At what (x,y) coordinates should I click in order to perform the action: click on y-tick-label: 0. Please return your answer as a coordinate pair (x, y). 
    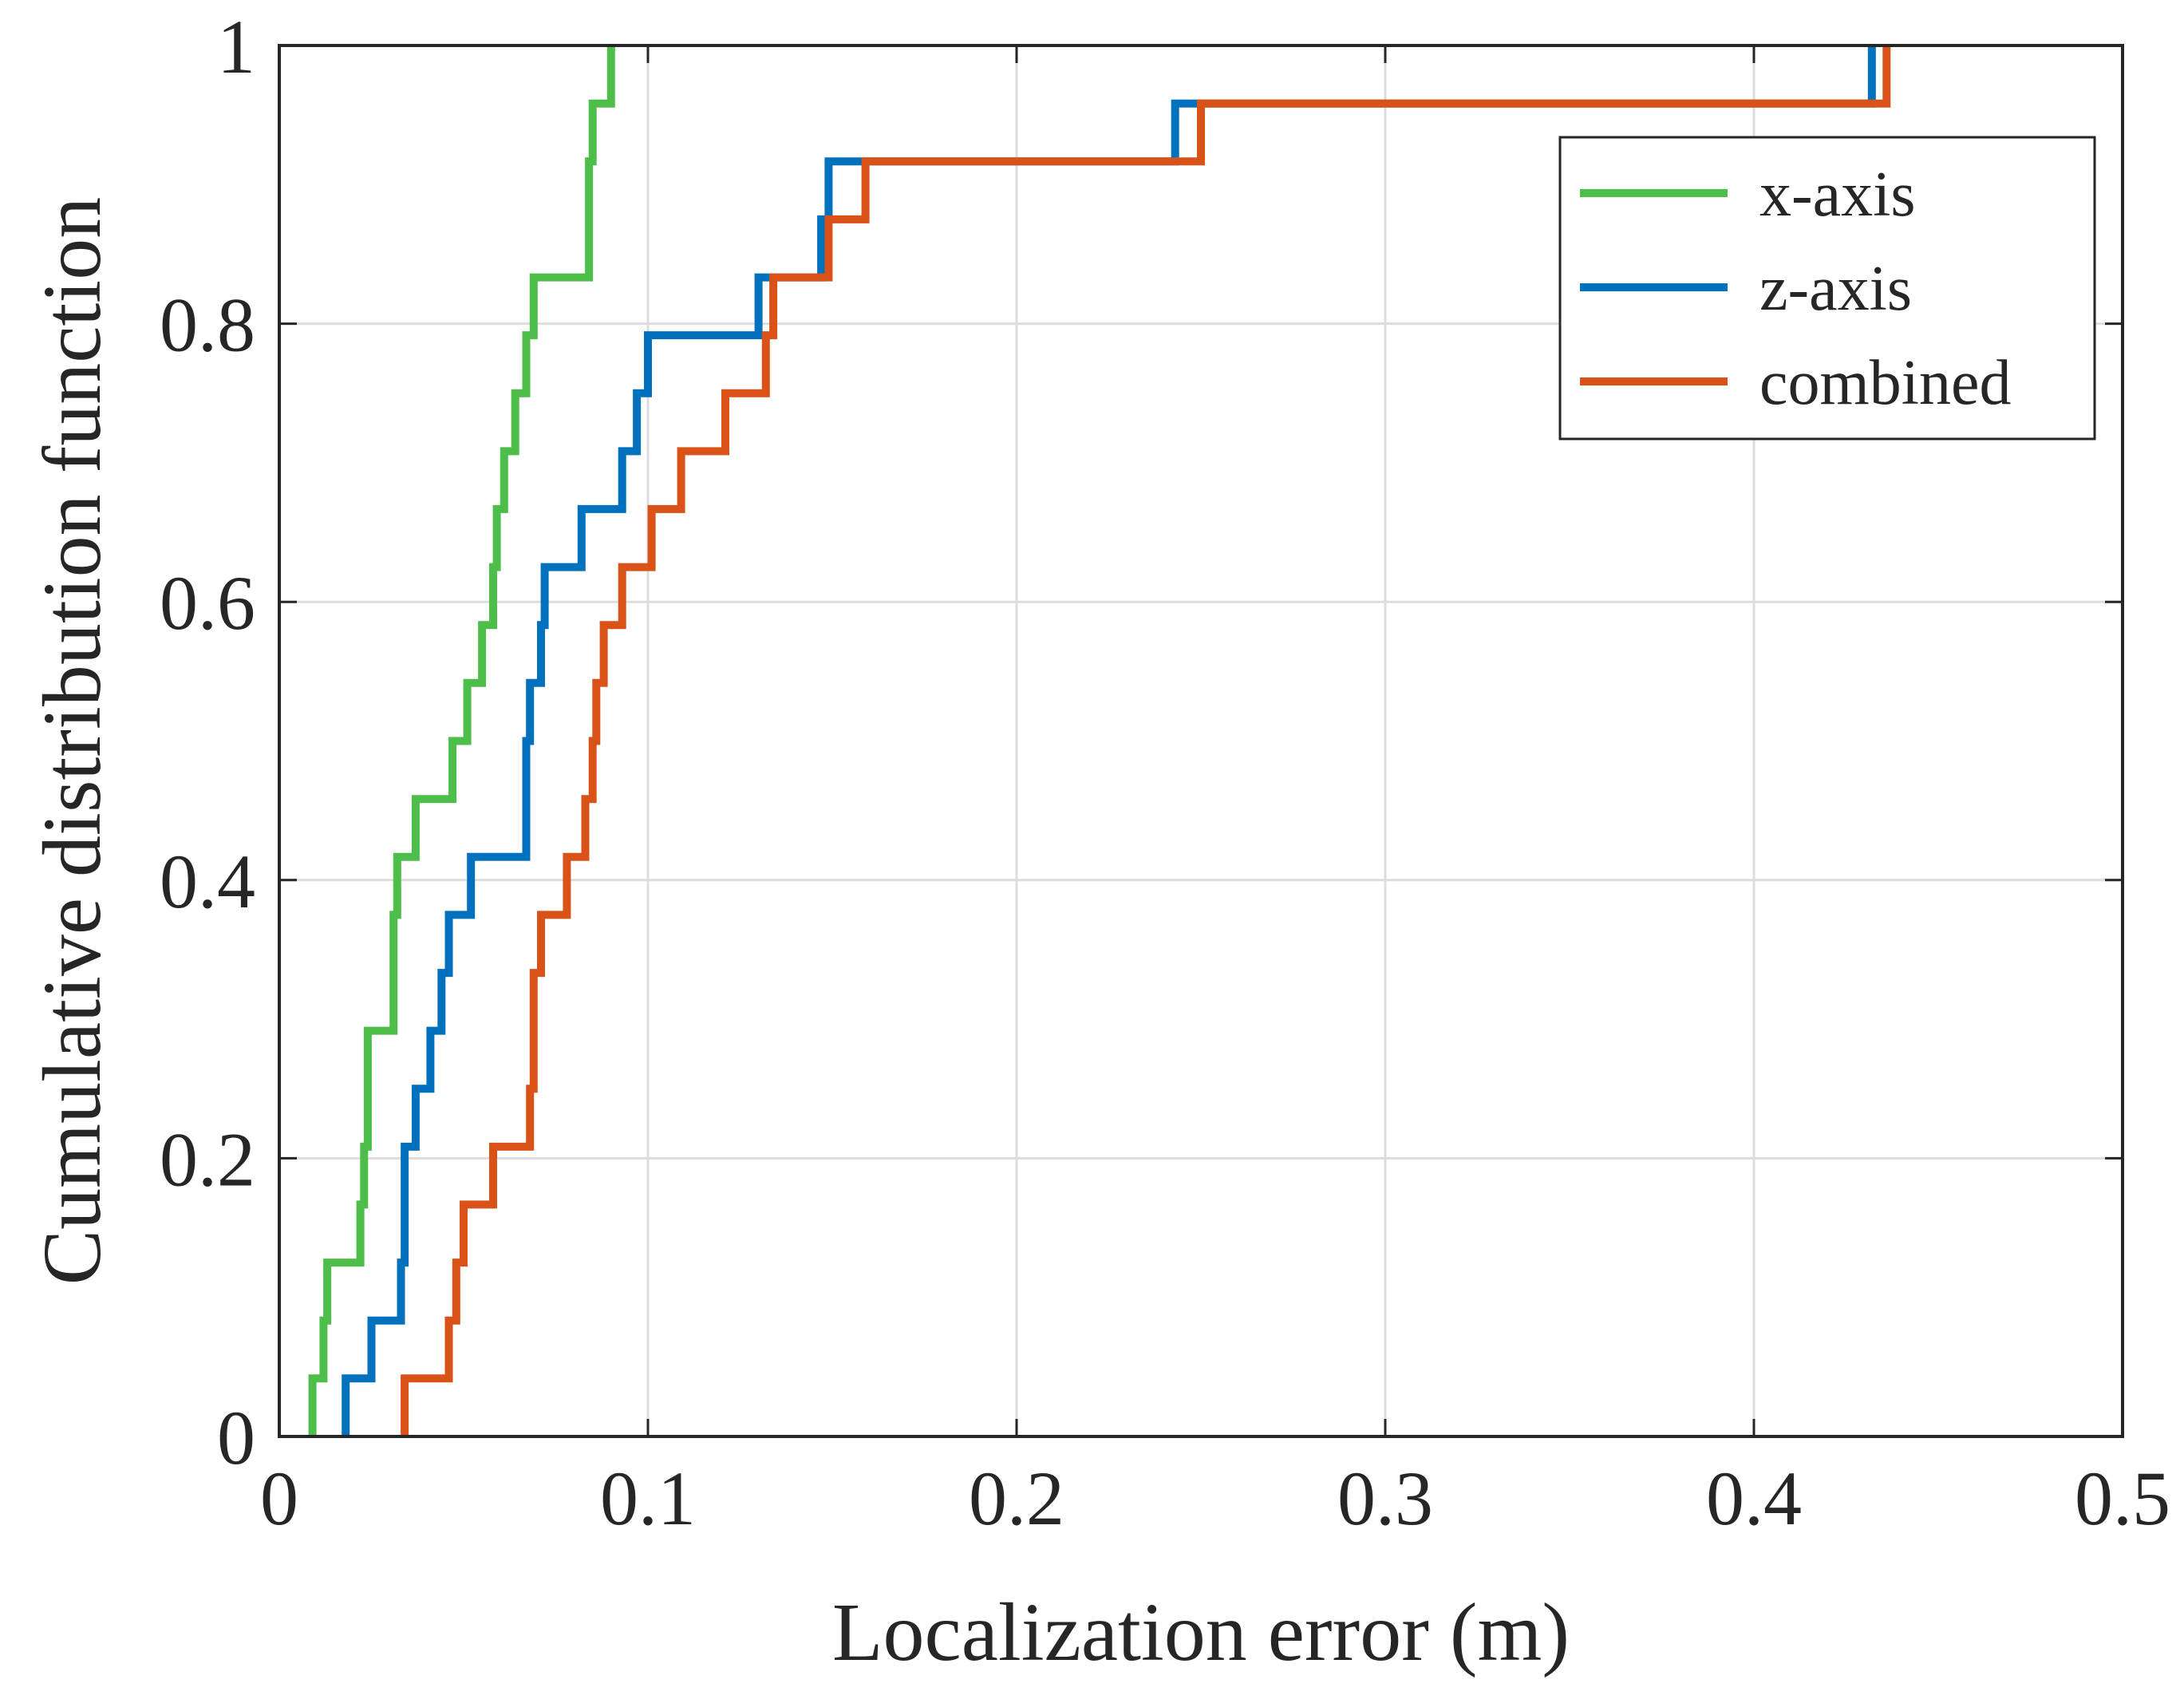
    Looking at the image, I should click on (236, 1437).